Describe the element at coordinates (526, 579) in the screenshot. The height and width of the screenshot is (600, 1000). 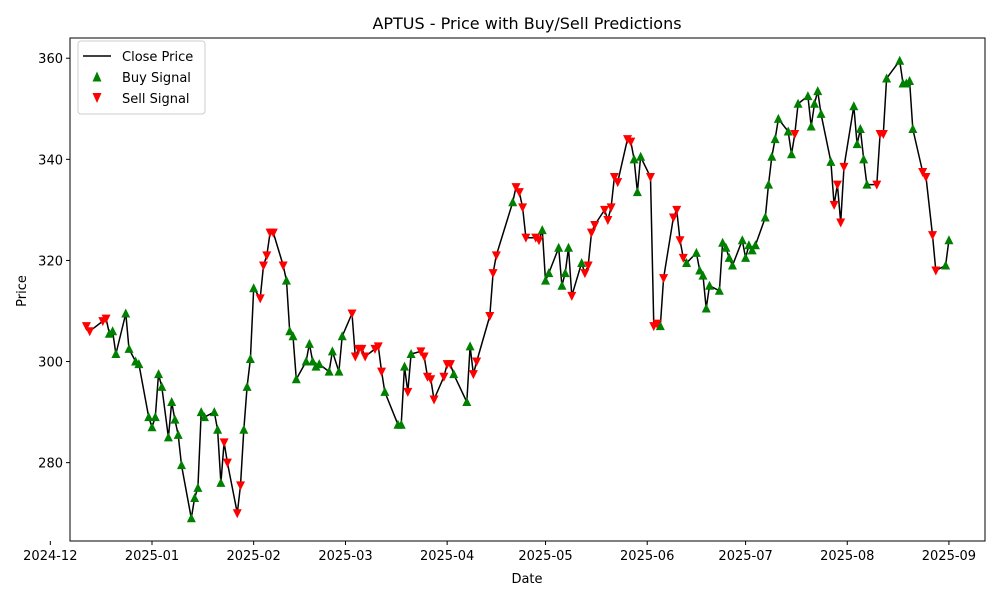
I see `x-axis-title: Date` at that location.